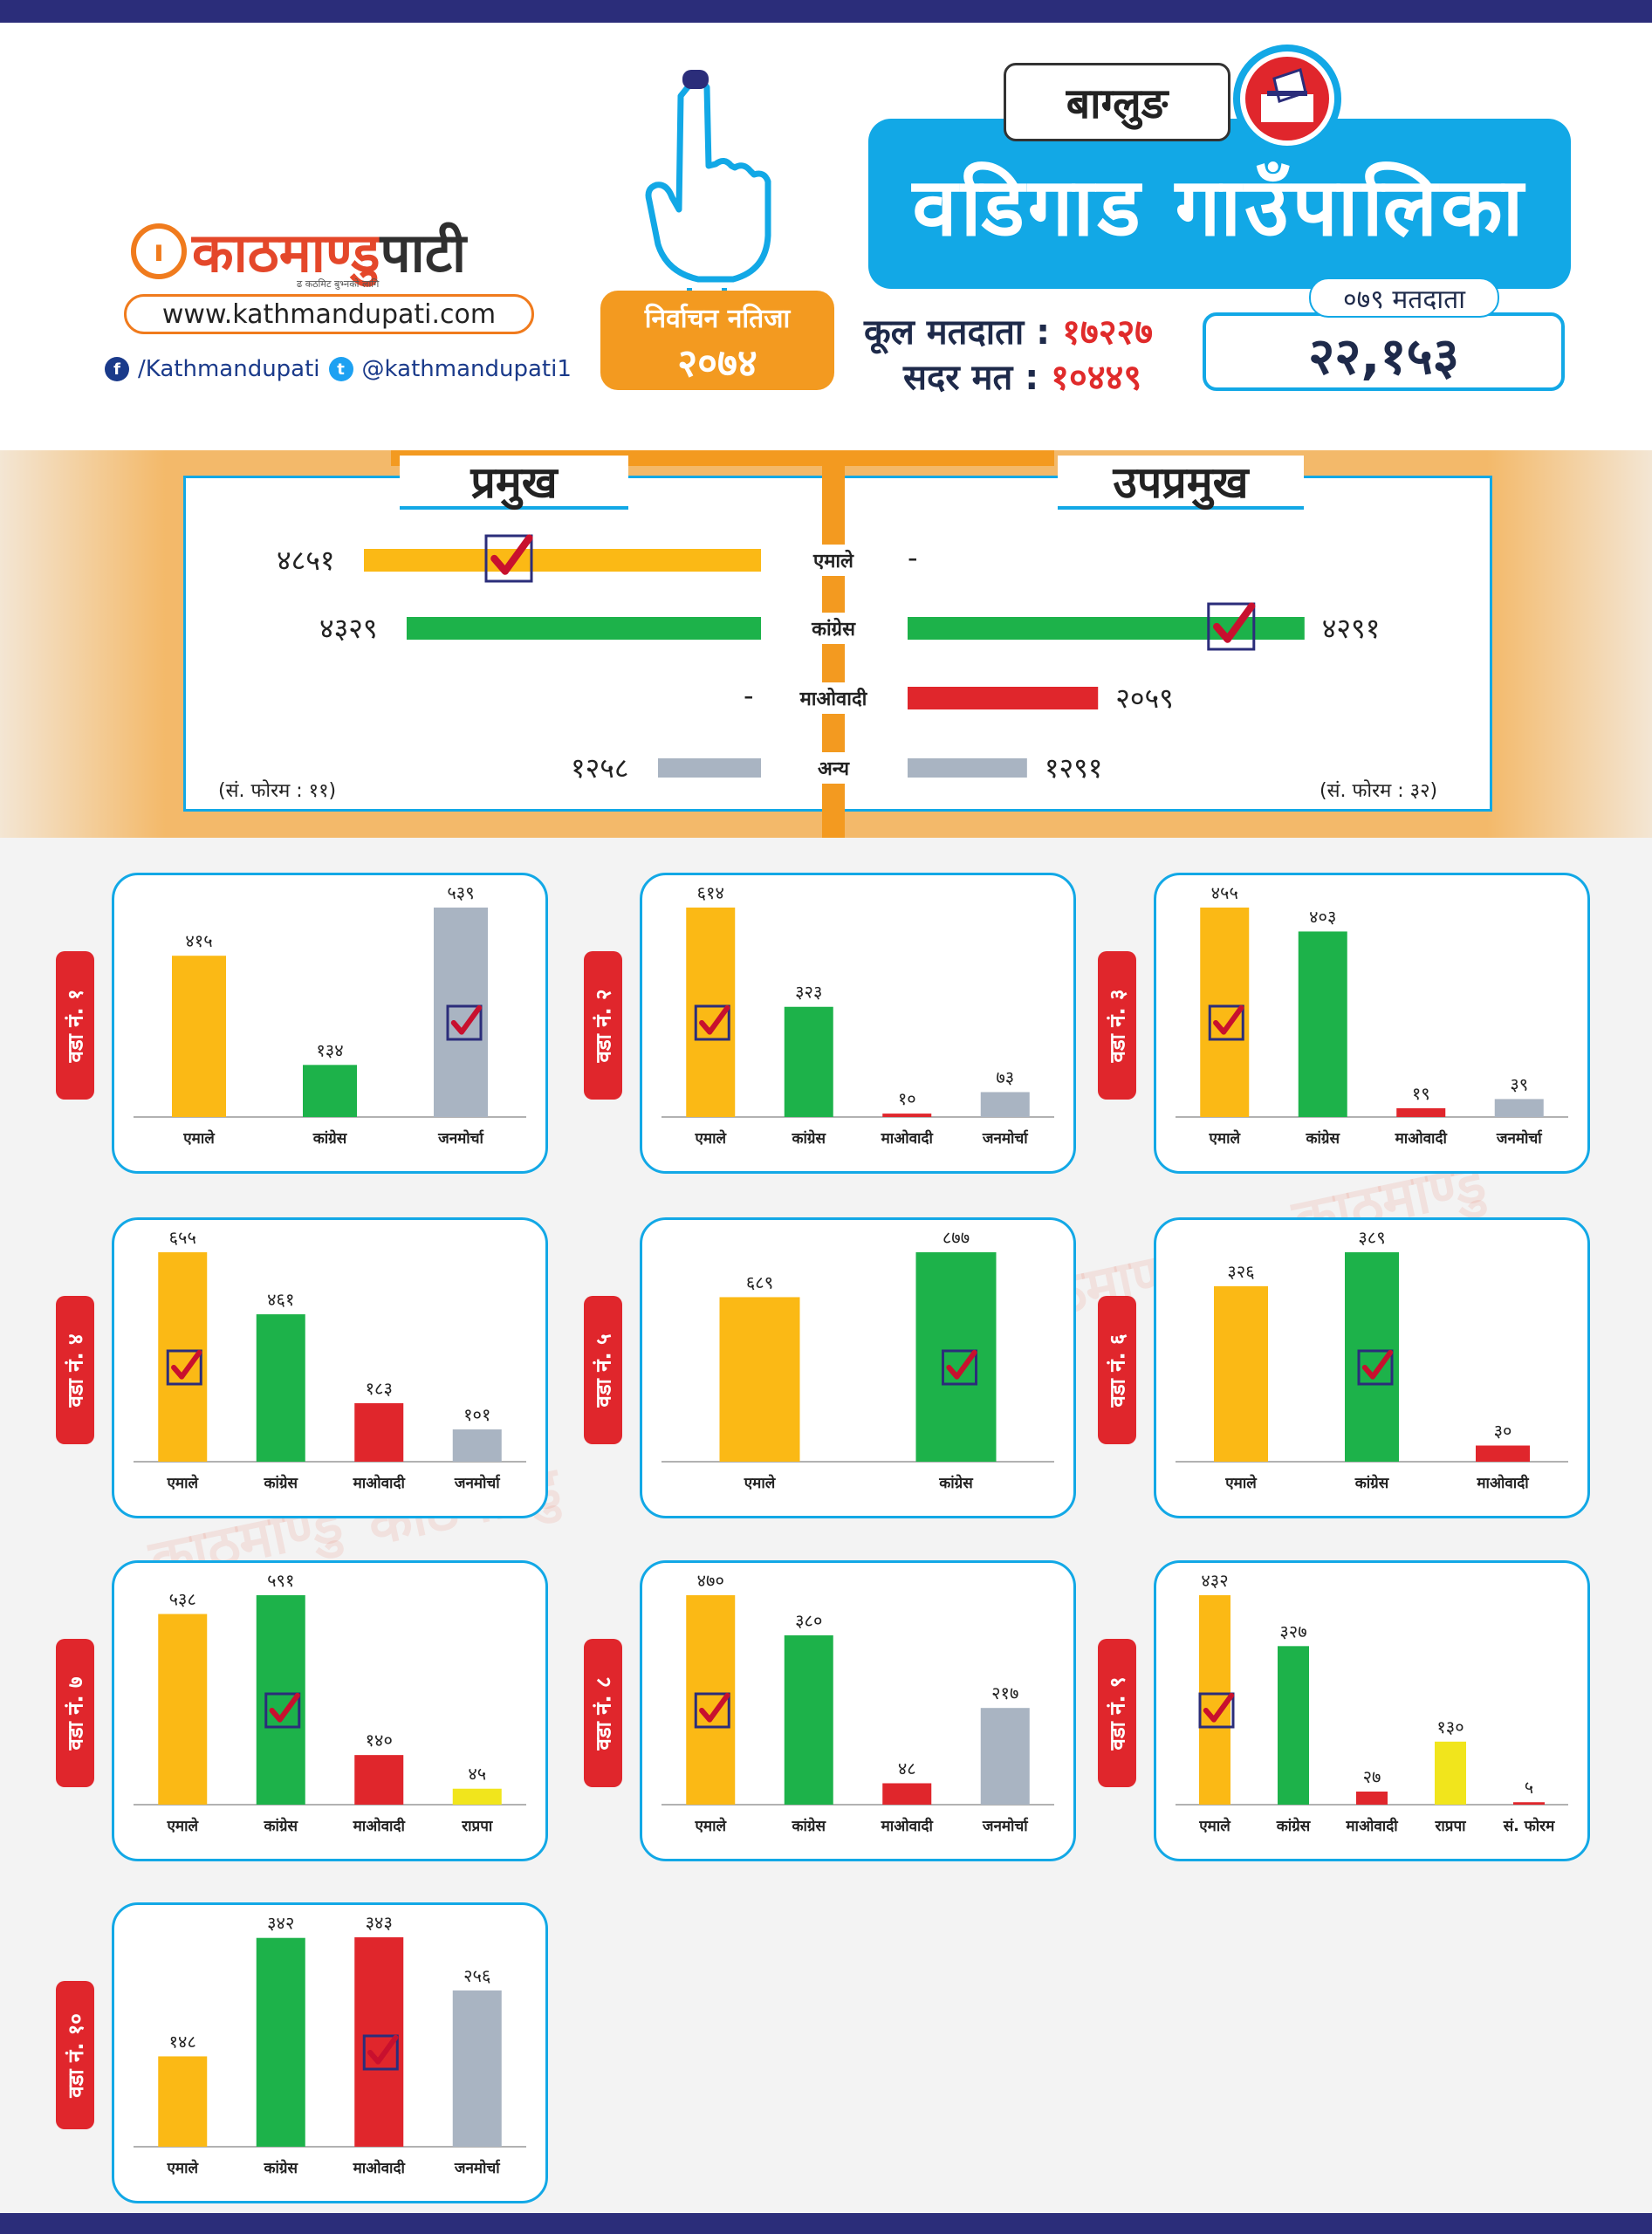 This screenshot has width=1652, height=2234. What do you see at coordinates (329, 1049) in the screenshot?
I see `ward-bar-value: १३४` at bounding box center [329, 1049].